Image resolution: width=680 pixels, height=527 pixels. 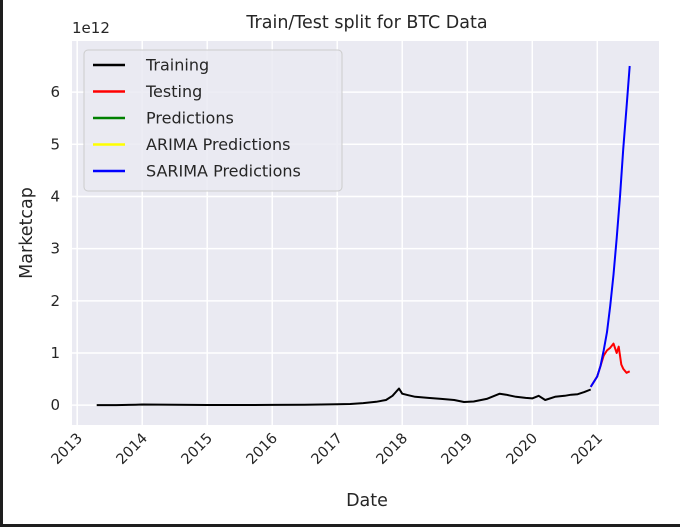 What do you see at coordinates (67, 449) in the screenshot?
I see `x-tick-label: 2013` at bounding box center [67, 449].